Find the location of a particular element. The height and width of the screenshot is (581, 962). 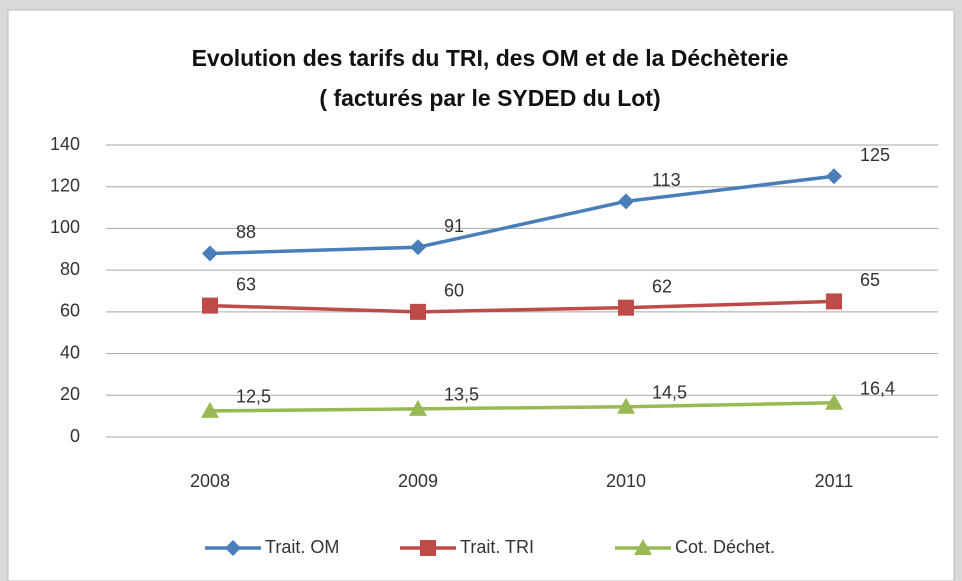

y-tick-label: 140 is located at coordinates (65, 144).